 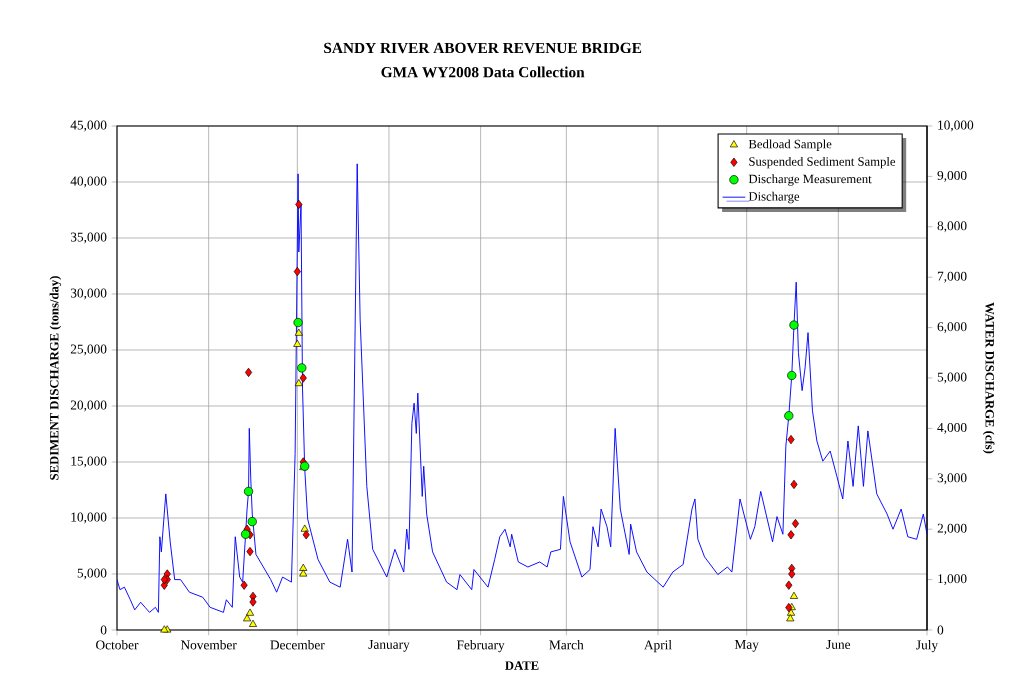 I want to click on y-tick-label: 5,000, so click(x=92, y=574).